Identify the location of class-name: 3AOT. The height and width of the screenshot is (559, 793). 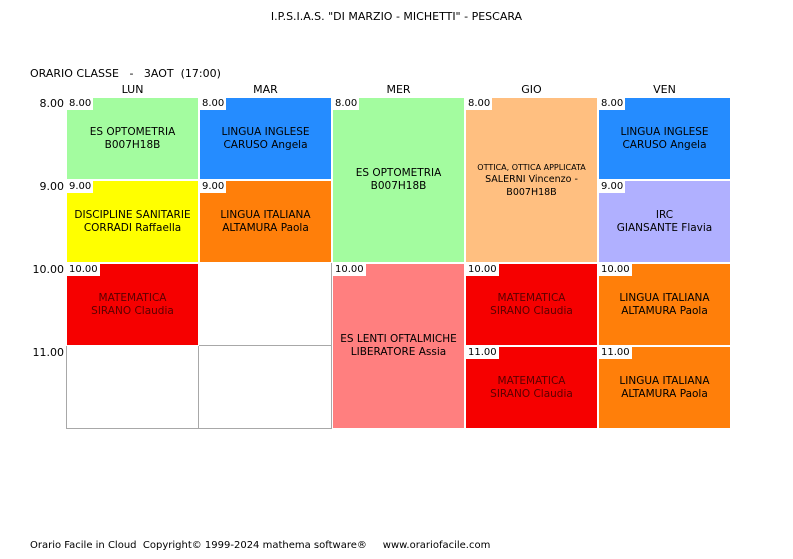
(158, 73).